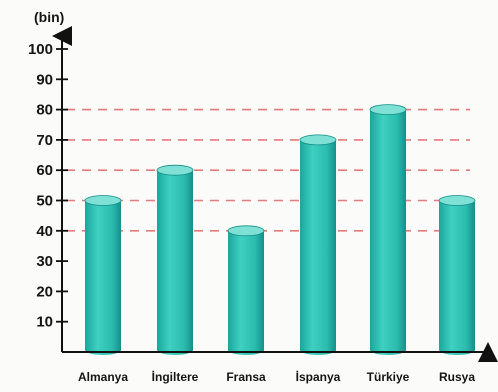 The width and height of the screenshot is (498, 392). Describe the element at coordinates (44, 79) in the screenshot. I see `y-tick-label: 90` at that location.